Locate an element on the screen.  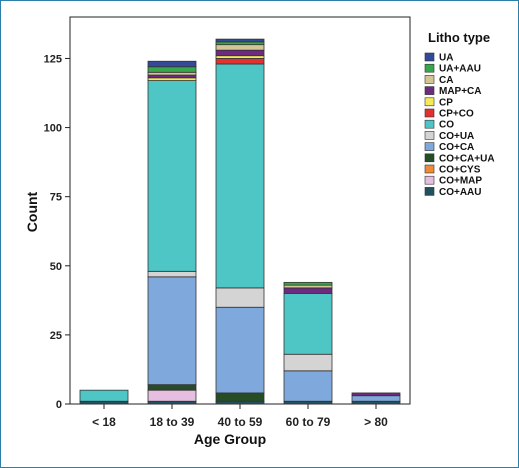
x-tick-label: > 80 is located at coordinates (376, 422).